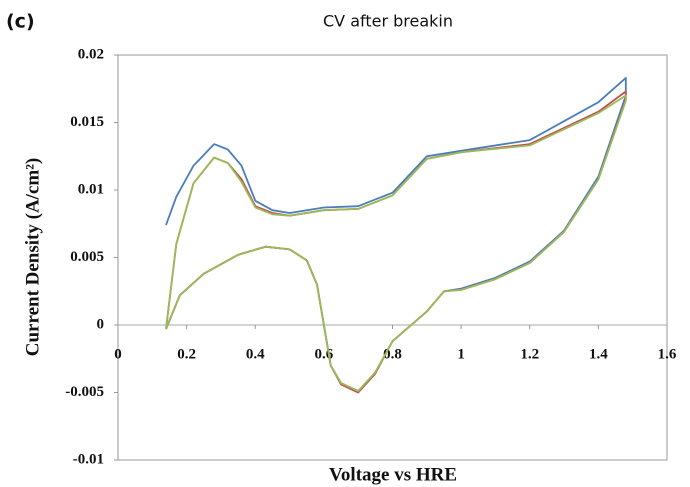 This screenshot has width=690, height=487. Describe the element at coordinates (324, 354) in the screenshot. I see `x-tick-label: 0.6` at that location.